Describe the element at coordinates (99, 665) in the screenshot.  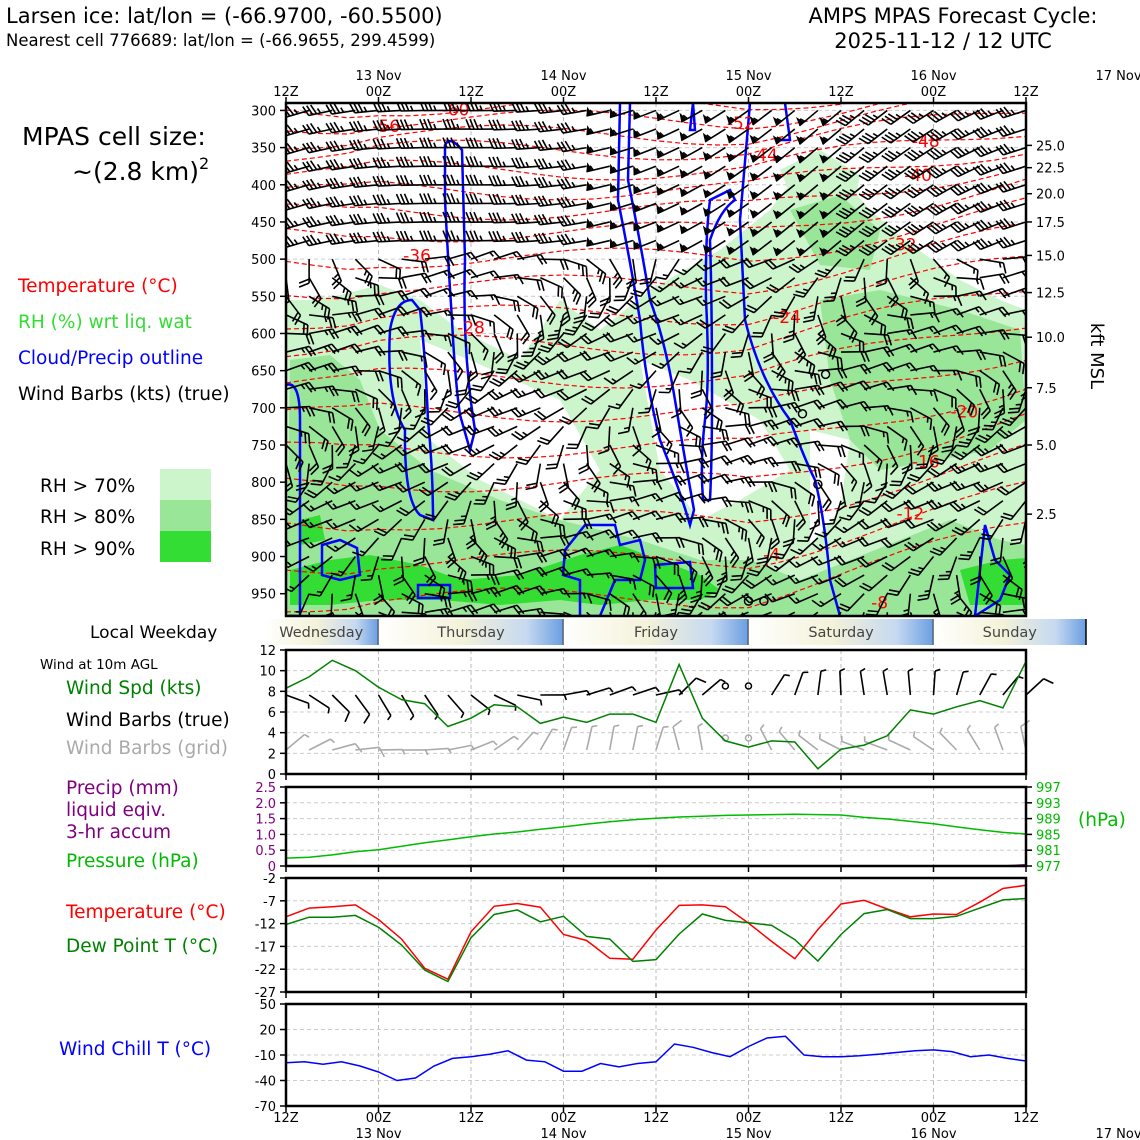
I see `wind10-label: Wind at 10m AGL` at that location.